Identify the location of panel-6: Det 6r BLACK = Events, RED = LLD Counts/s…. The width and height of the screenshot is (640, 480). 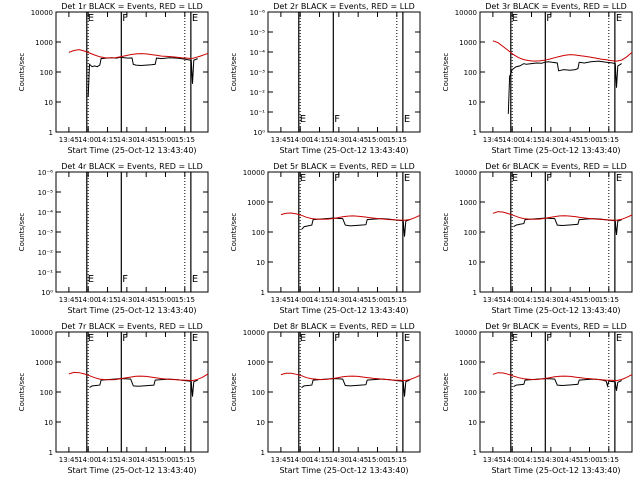
(537, 238).